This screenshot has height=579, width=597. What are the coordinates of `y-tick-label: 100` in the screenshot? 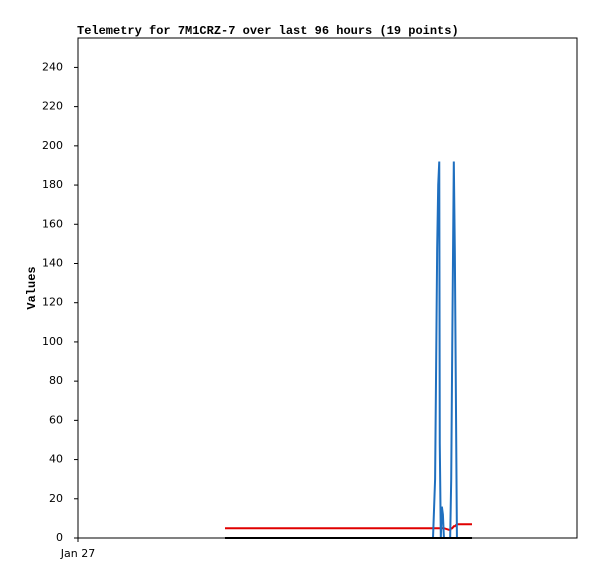 It's located at (52, 341).